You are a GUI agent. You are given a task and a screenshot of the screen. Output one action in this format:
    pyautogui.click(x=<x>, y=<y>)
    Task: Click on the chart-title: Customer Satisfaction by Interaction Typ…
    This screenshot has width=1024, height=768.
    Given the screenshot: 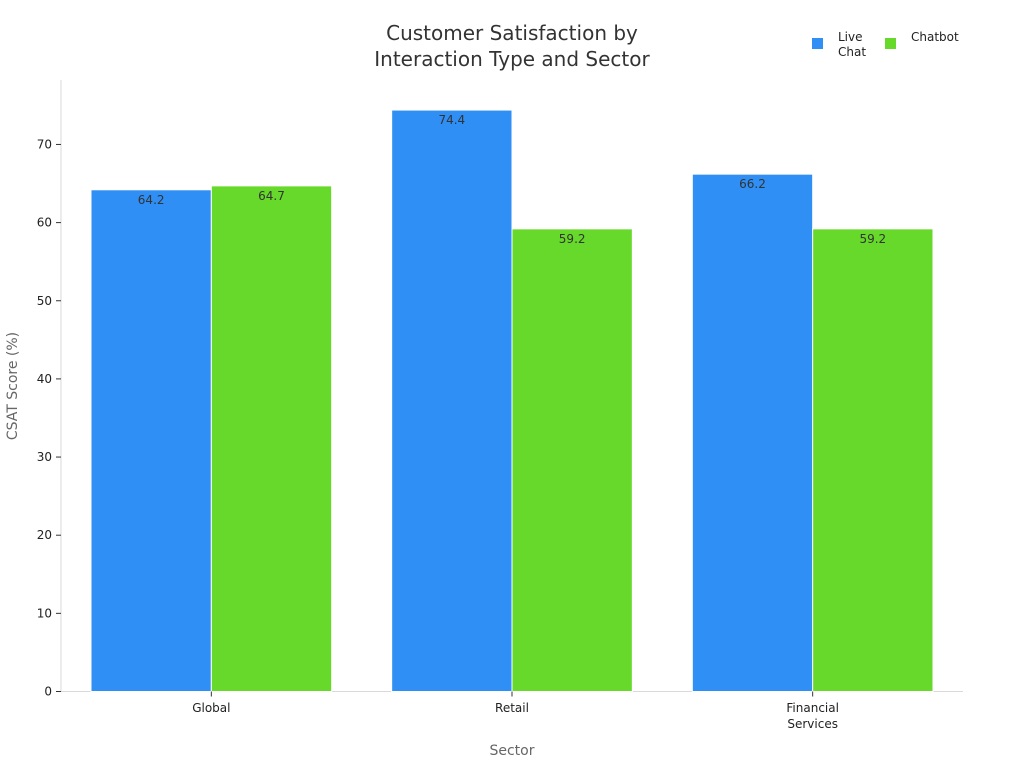 What is the action you would take?
    pyautogui.click(x=512, y=46)
    